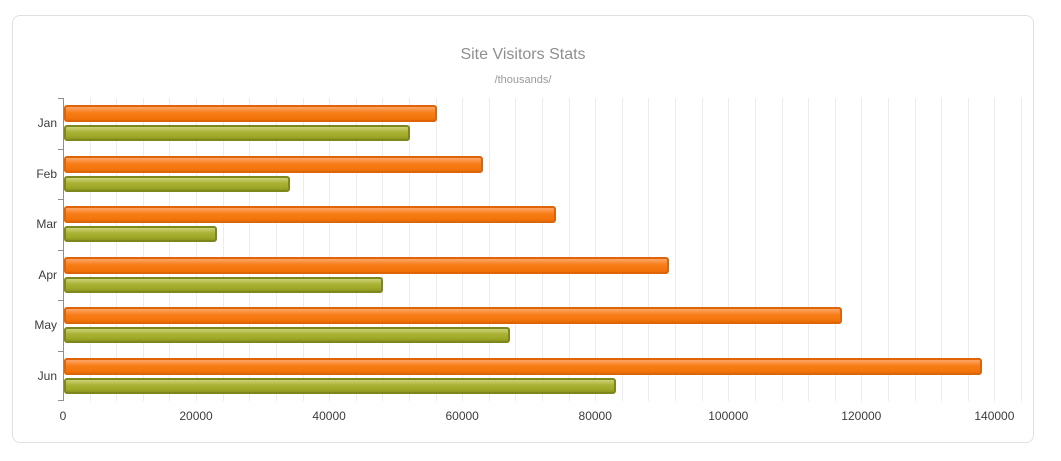  I want to click on chart-title: Site Visitors Stats, so click(523, 54).